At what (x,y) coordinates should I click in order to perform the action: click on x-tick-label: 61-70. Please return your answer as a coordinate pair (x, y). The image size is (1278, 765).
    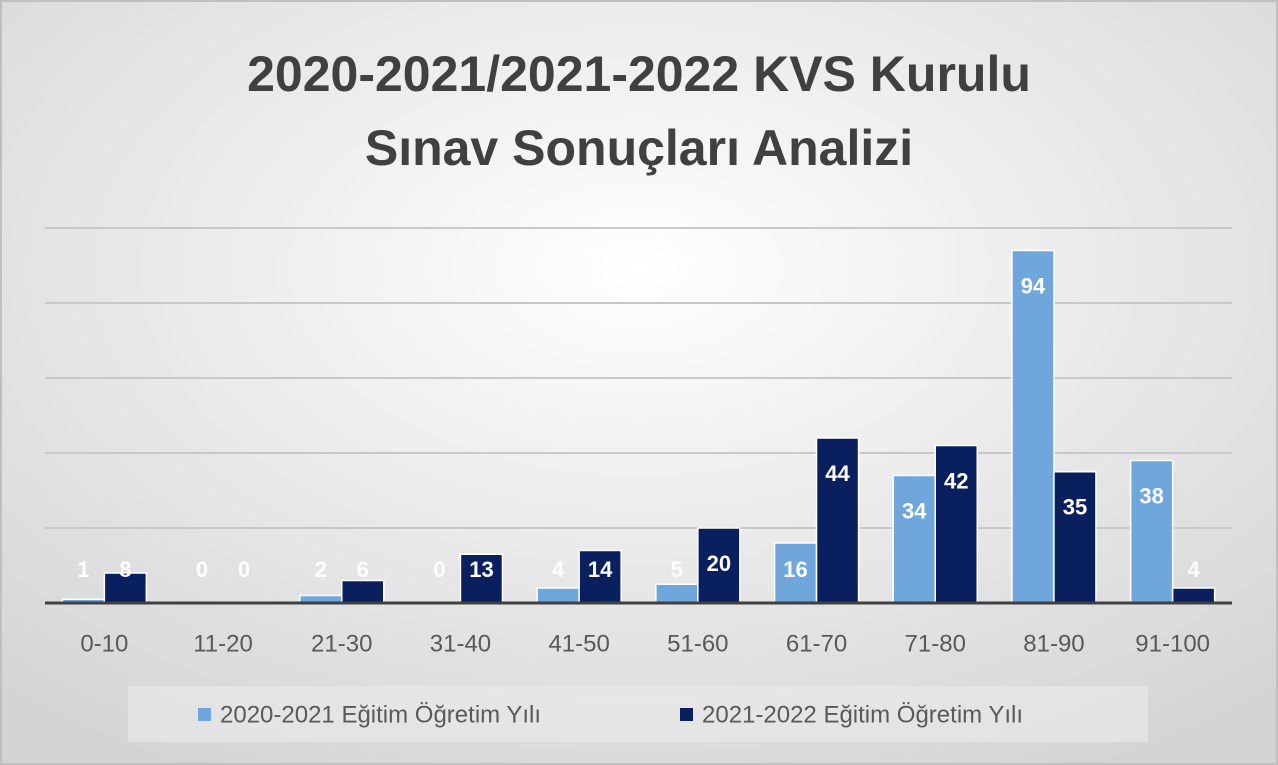
    Looking at the image, I should click on (816, 643).